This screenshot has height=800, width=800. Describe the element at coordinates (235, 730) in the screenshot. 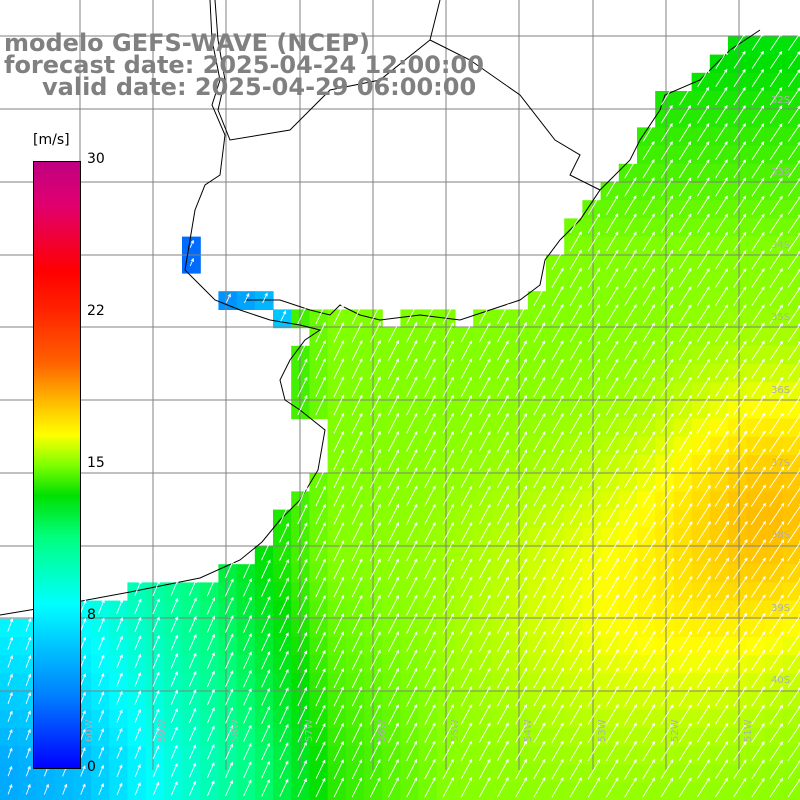

I see `lon-label: 58W` at that location.